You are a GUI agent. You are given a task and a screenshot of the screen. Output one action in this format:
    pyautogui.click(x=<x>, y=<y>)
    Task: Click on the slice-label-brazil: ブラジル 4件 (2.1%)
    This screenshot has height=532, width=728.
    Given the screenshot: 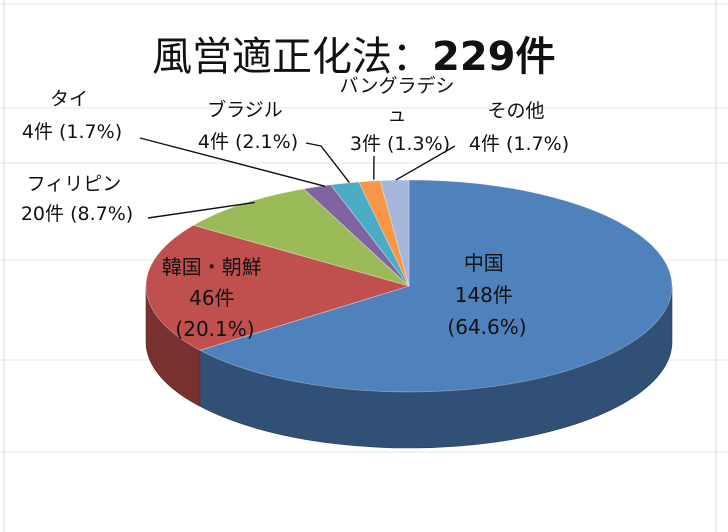 What is the action you would take?
    pyautogui.click(x=248, y=125)
    